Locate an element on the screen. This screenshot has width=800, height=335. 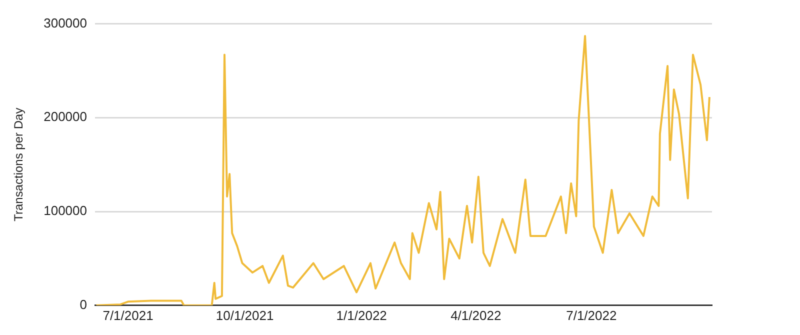
y-tick-label: 300000 is located at coordinates (65, 22).